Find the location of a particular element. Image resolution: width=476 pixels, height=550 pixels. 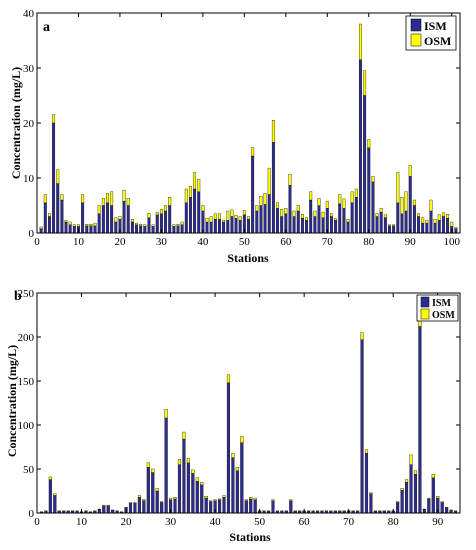

panel-b-xtick-label: 10 is located at coordinates (82, 522).